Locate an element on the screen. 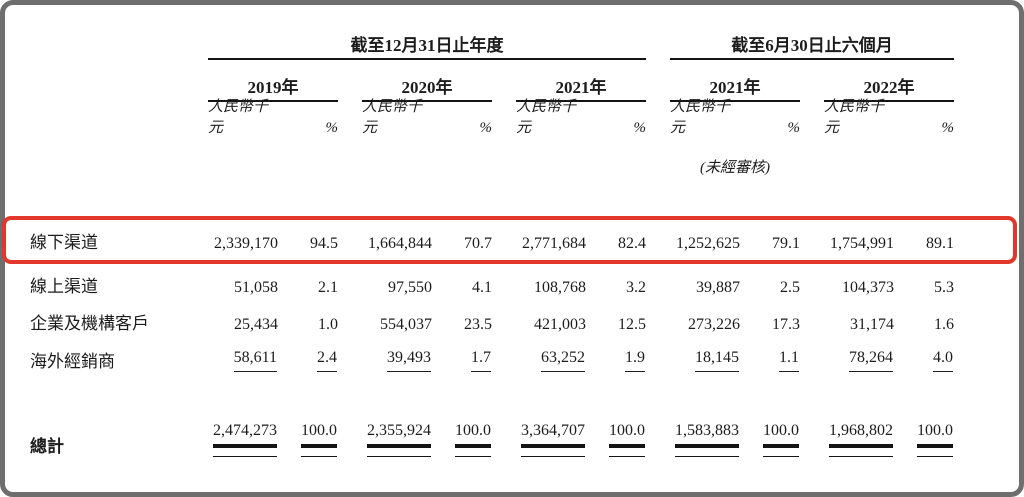 Image resolution: width=1024 pixels, height=497 pixels. double-ruled-value: 3,364,707 is located at coordinates (551, 439).